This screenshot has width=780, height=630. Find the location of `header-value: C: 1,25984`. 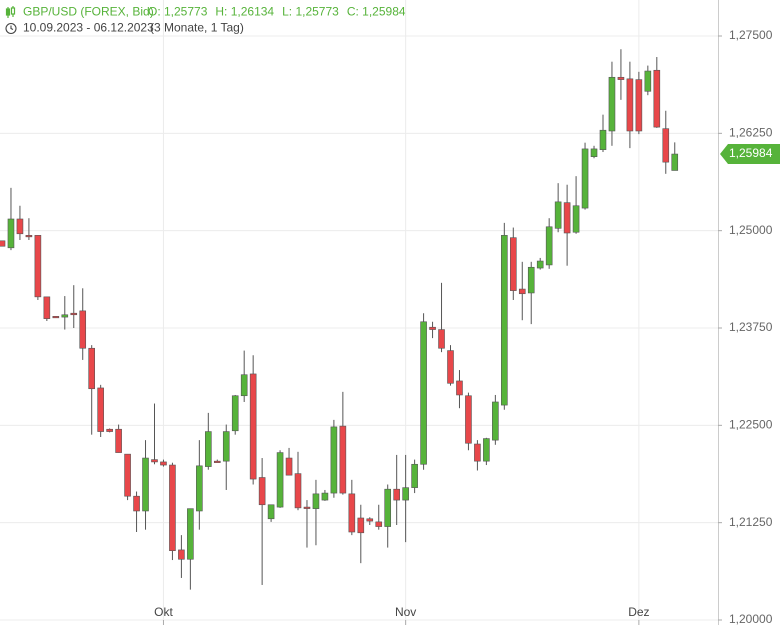

header-value: C: 1,25984 is located at coordinates (376, 12).